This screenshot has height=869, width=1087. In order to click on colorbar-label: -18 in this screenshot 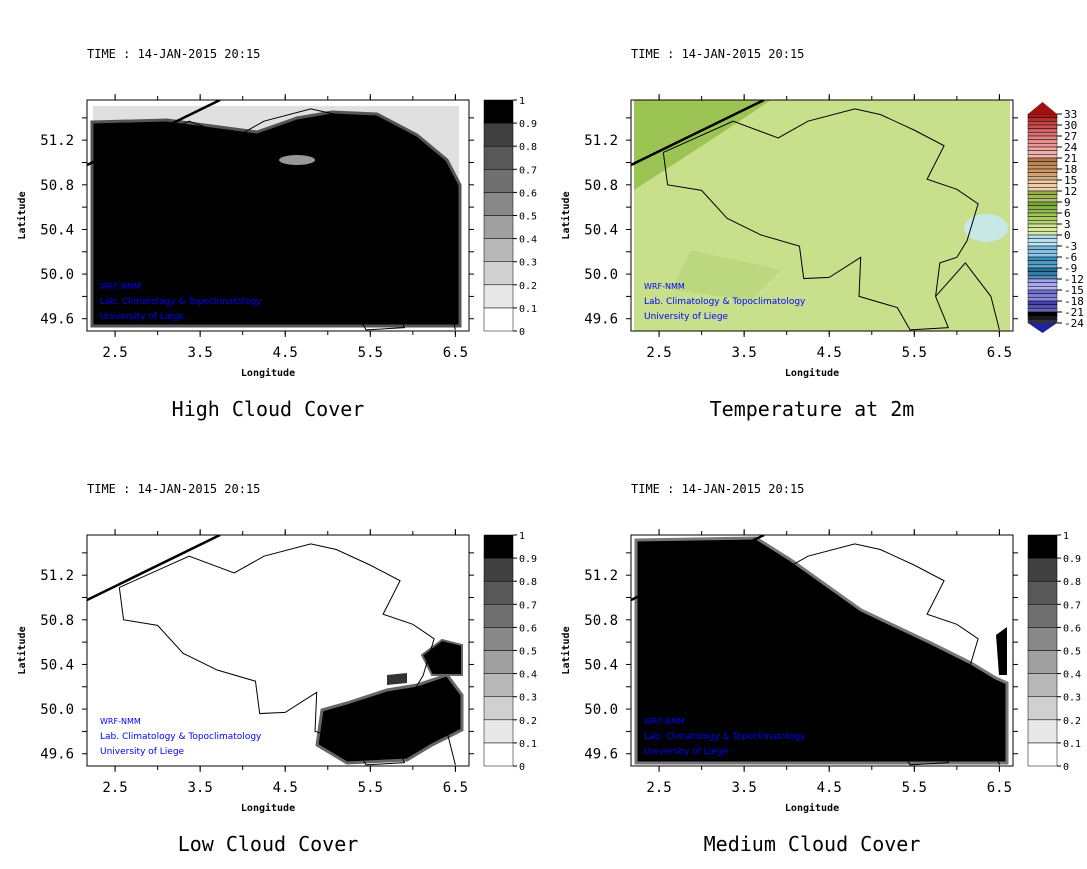, I will do `click(1074, 301)`.